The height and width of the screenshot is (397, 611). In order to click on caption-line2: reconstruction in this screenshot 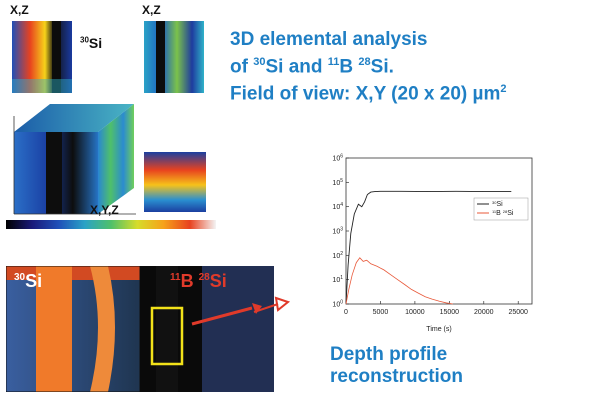, I will do `click(396, 377)`.